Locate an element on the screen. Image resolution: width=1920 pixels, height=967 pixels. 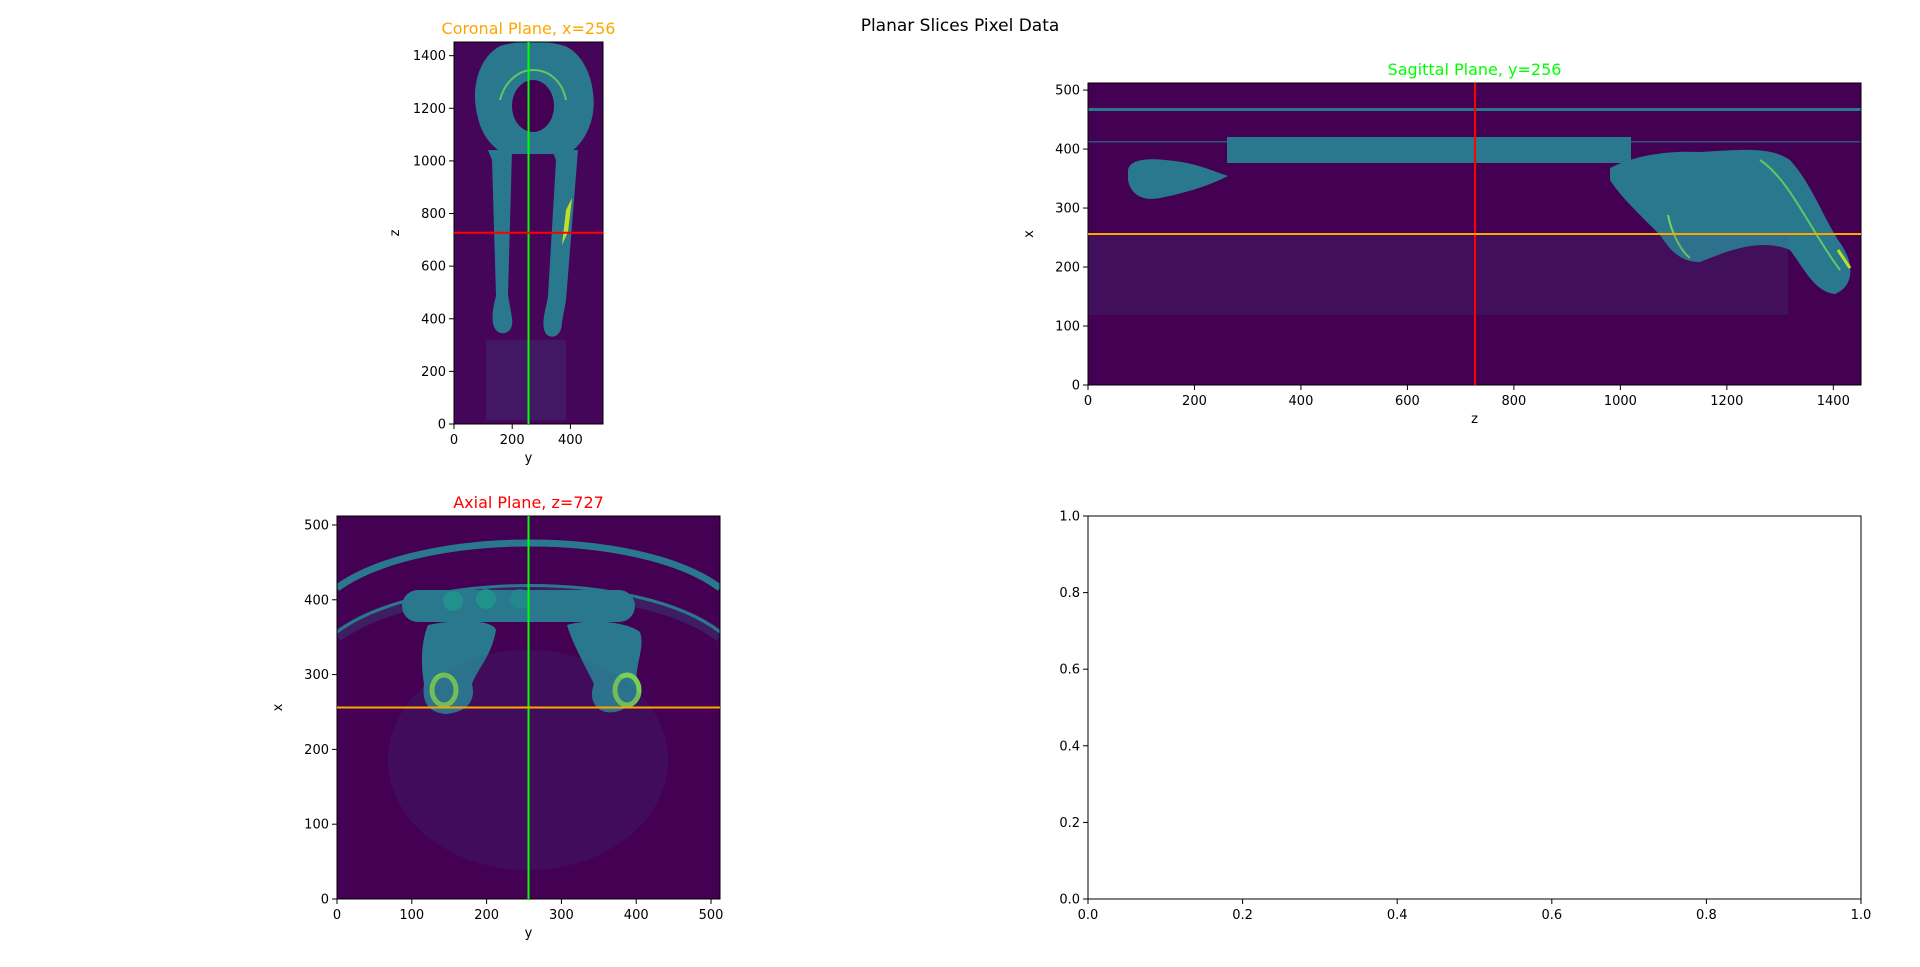
coronal-ytick-label: 1400 is located at coordinates (429, 56).